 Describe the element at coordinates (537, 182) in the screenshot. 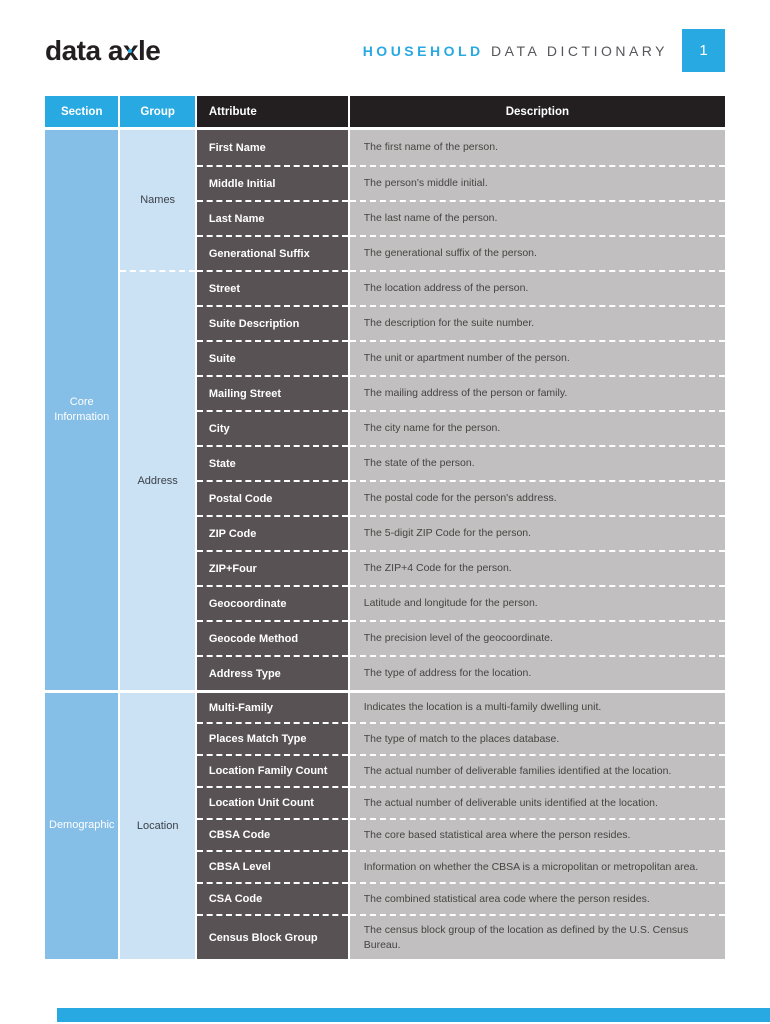

I see `description-cell: The person's middle initial.` at that location.